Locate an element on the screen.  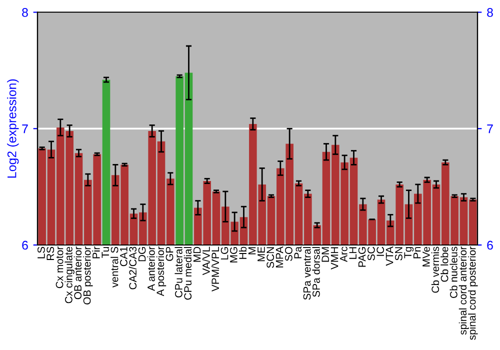
x-tick-label: Tg is located at coordinates (409, 252).